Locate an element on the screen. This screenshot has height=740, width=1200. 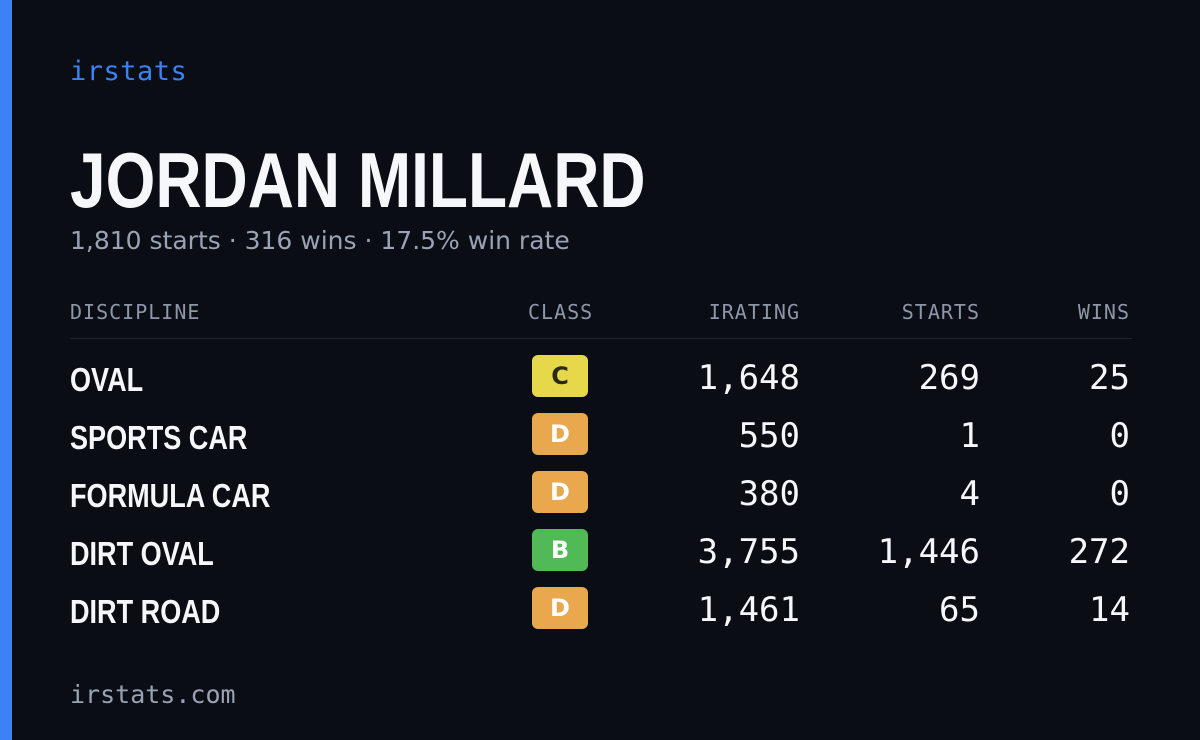
discipline-name: DIRT ROAD is located at coordinates (145, 611).